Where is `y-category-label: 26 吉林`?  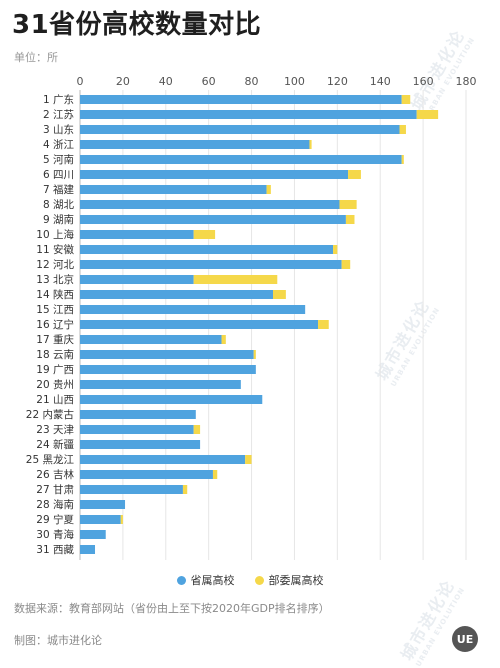 y-category-label: 26 吉林 is located at coordinates (55, 474).